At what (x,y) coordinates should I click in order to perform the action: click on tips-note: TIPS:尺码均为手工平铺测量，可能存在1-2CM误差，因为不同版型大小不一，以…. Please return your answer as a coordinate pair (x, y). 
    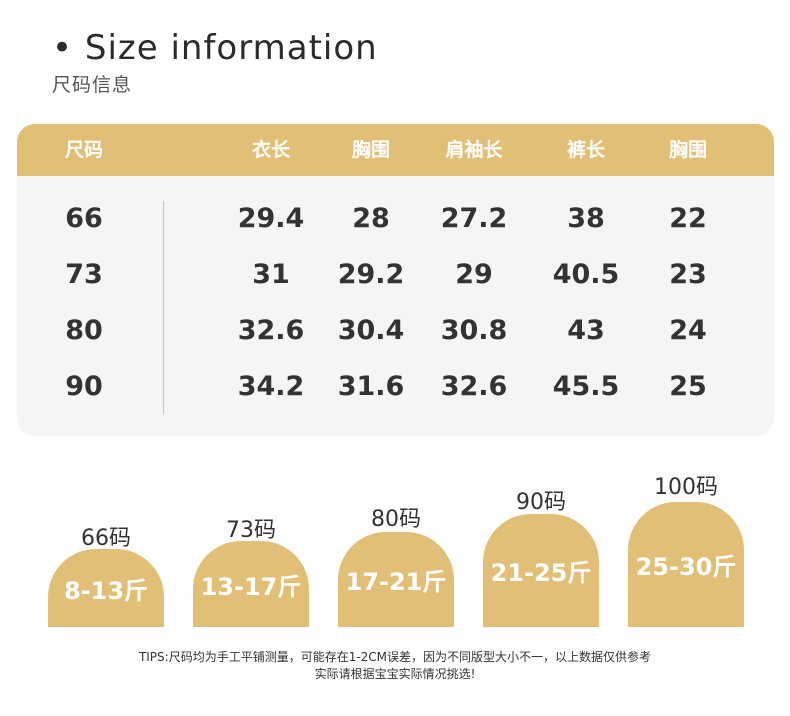
    Looking at the image, I should click on (395, 666).